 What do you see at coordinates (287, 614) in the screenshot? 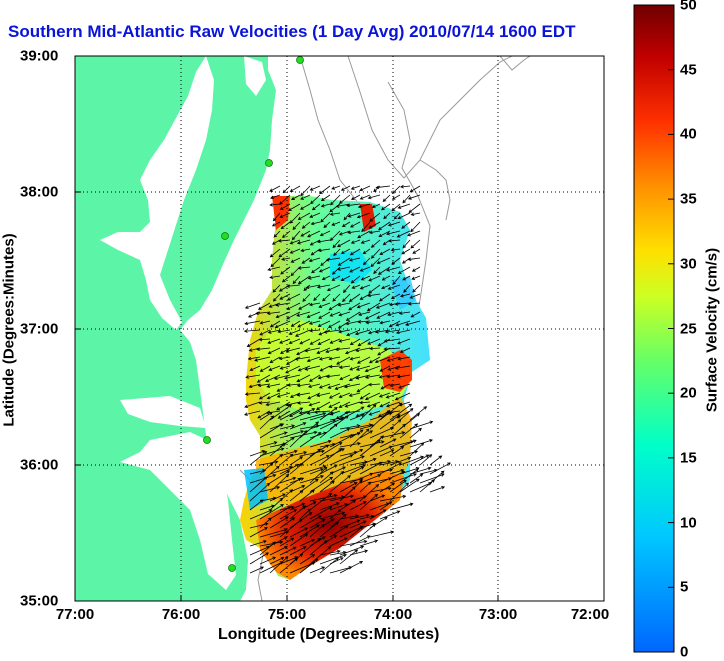
I see `x-tick-label: 75:00` at bounding box center [287, 614].